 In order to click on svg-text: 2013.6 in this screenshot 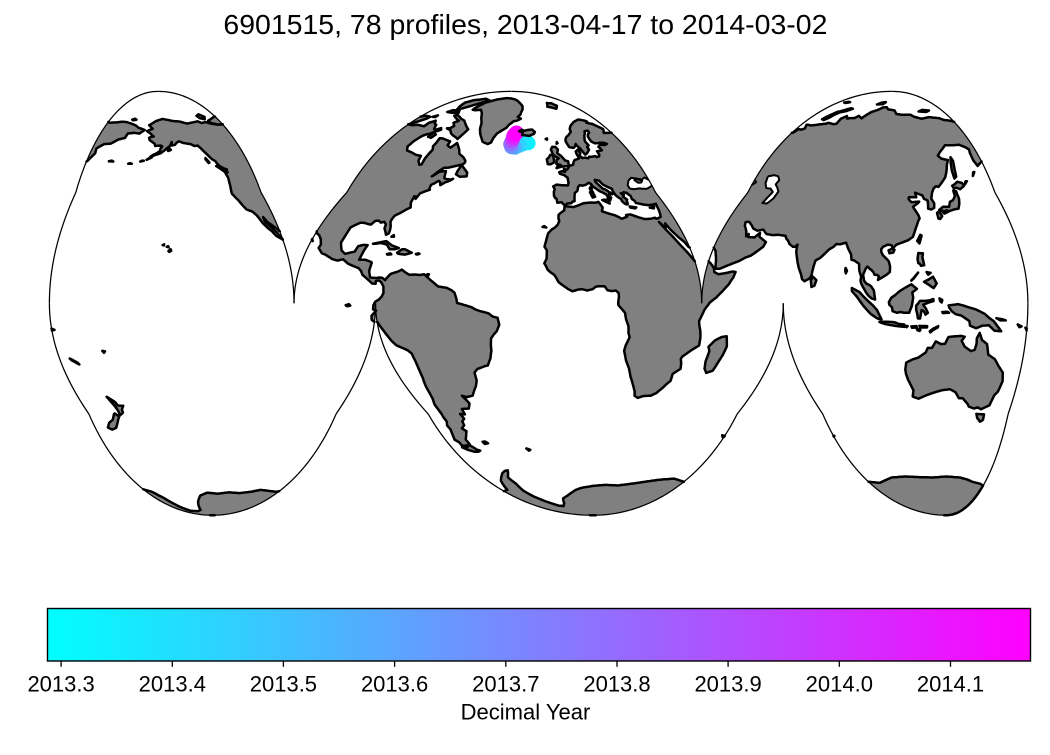, I will do `click(394, 684)`.